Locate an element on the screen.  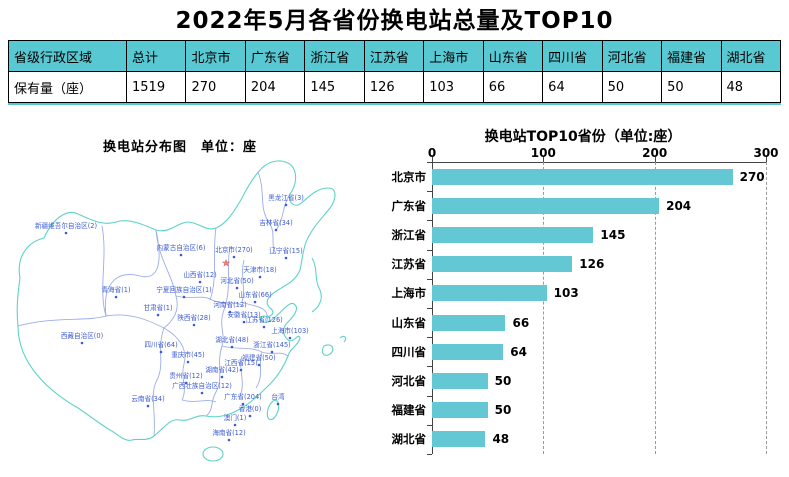
map-province-label: 山东省(66) is located at coordinates (255, 297).